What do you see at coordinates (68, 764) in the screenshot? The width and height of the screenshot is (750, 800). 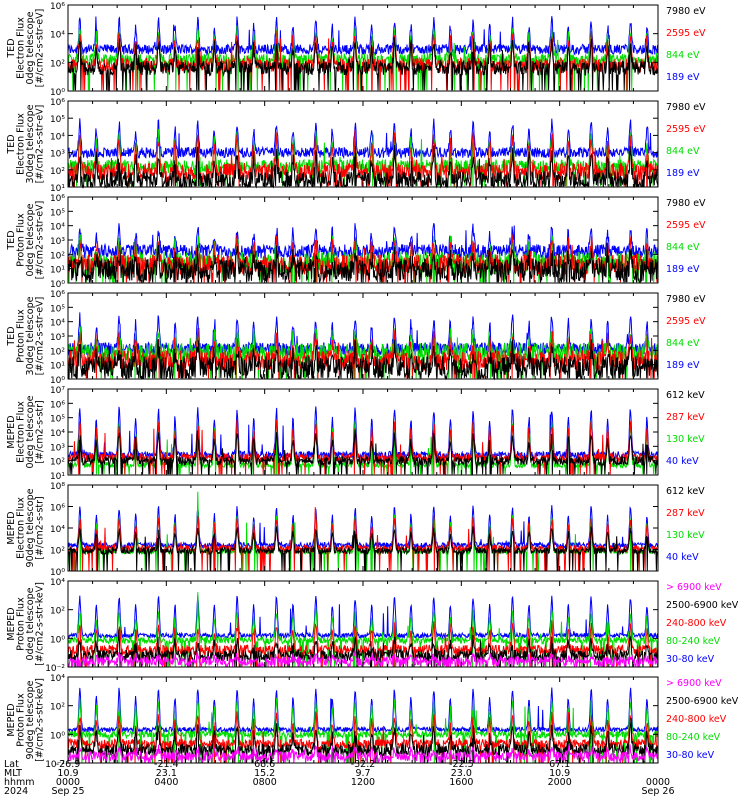 I see `x-tick-label: -26.9` at bounding box center [68, 764].